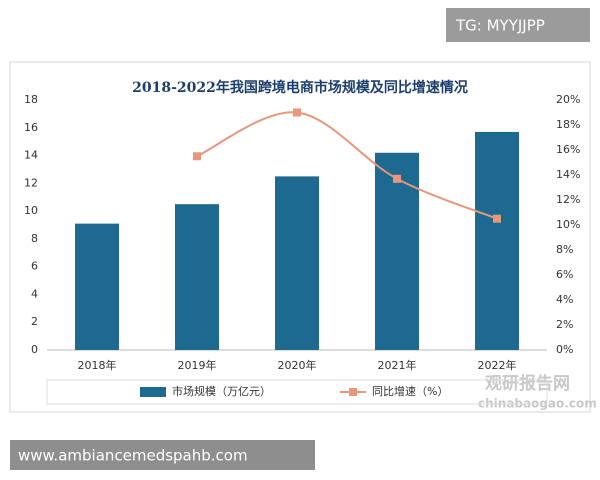 This screenshot has width=600, height=480. Describe the element at coordinates (133, 456) in the screenshot. I see `url-text: www.ambiancemedspahb.com` at that location.